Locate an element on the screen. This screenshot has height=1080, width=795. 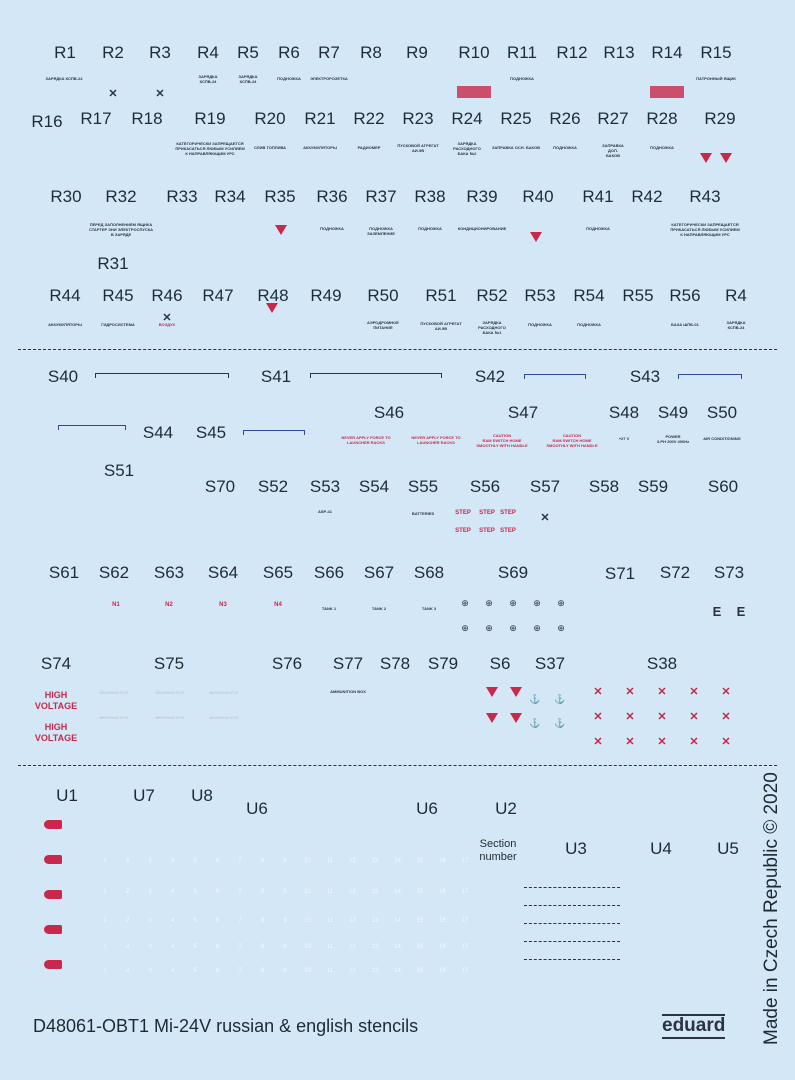
part-number-label: U7 is located at coordinates (144, 795).